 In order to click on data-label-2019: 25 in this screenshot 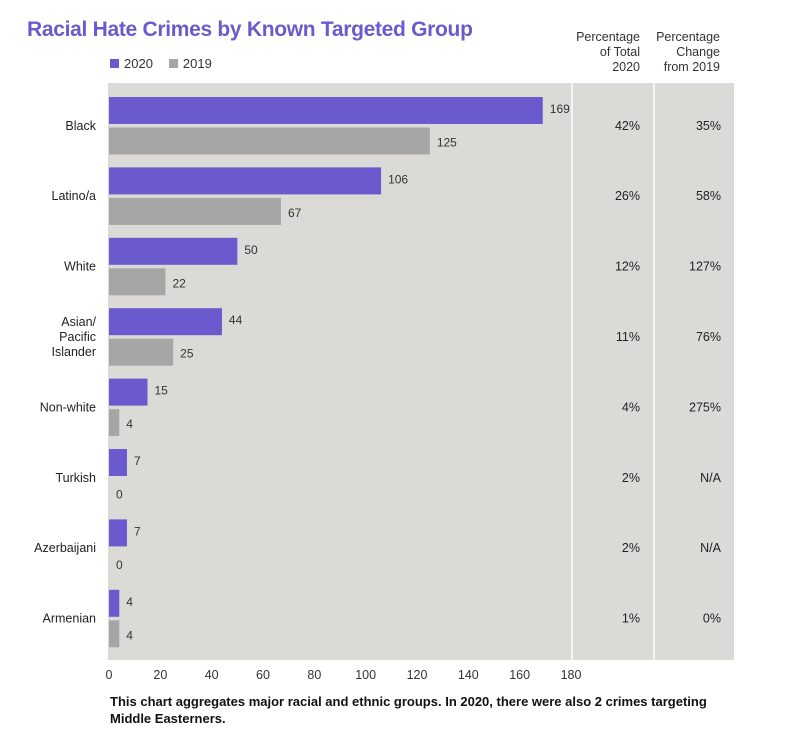, I will do `click(187, 354)`.